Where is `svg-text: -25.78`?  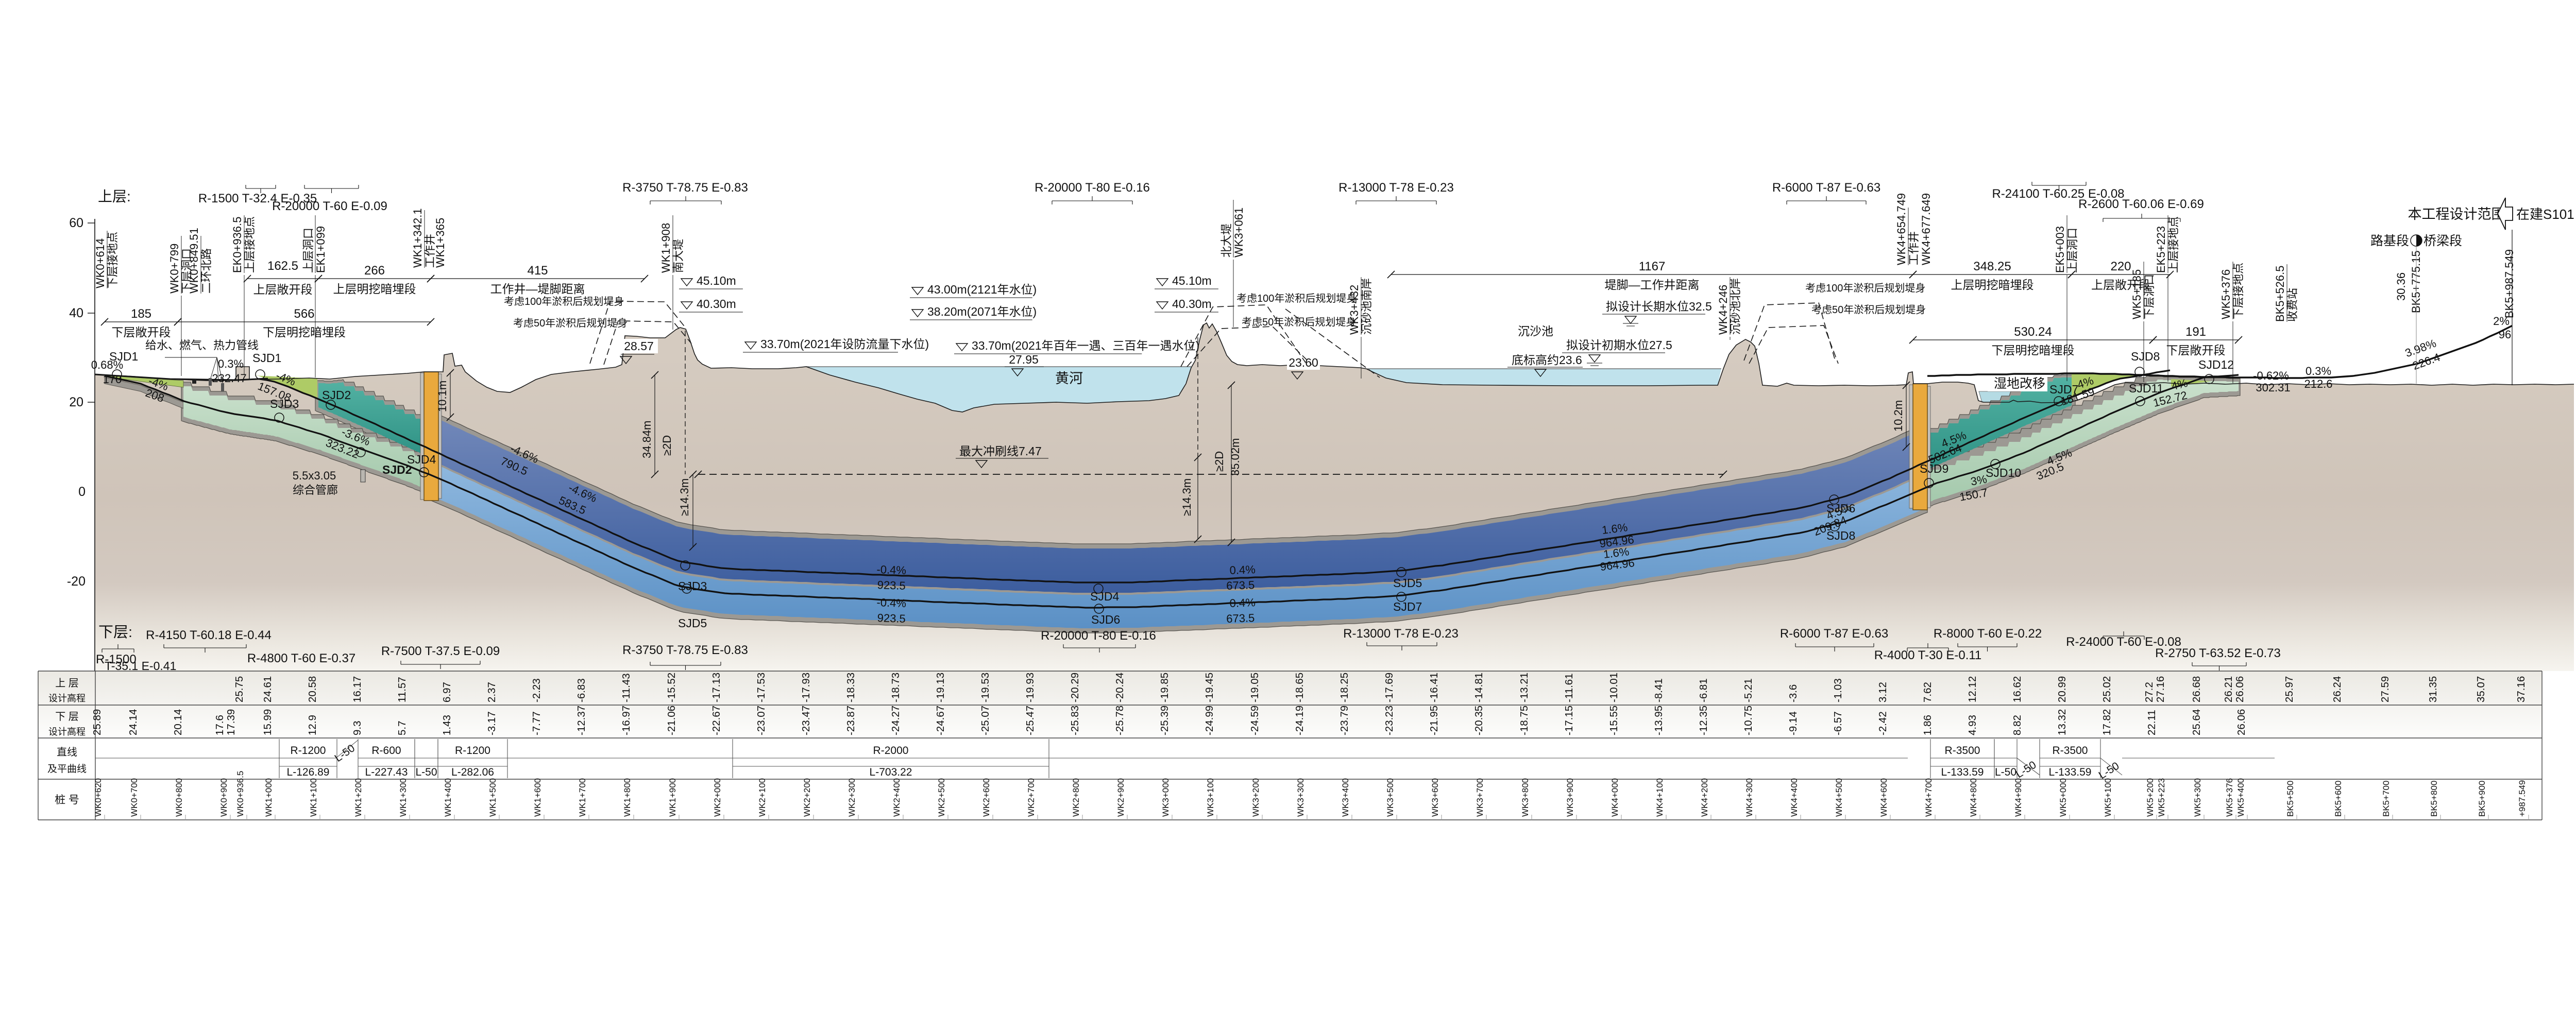 svg-text: -25.78 is located at coordinates (1120, 720).